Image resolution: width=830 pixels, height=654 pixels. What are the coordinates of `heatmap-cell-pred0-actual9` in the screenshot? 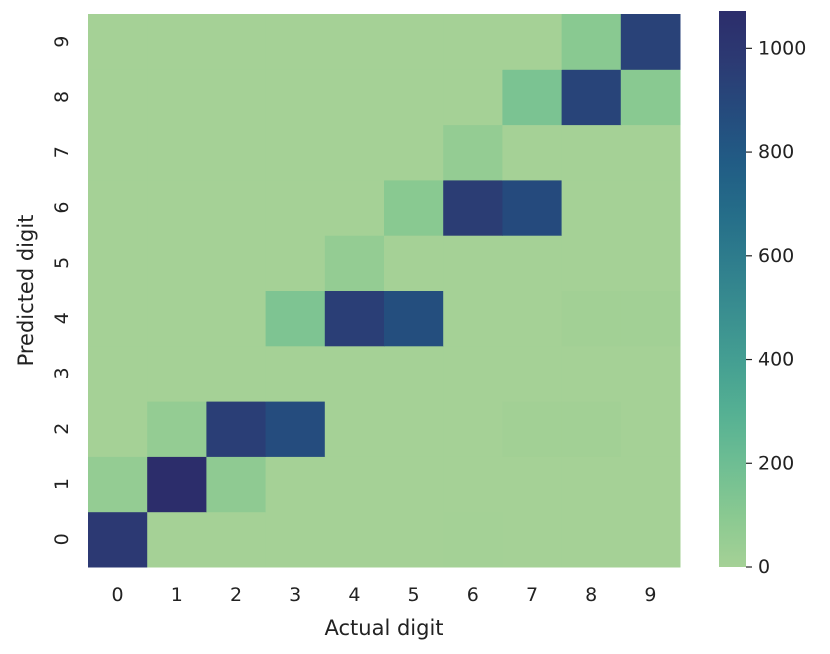 It's located at (650, 539).